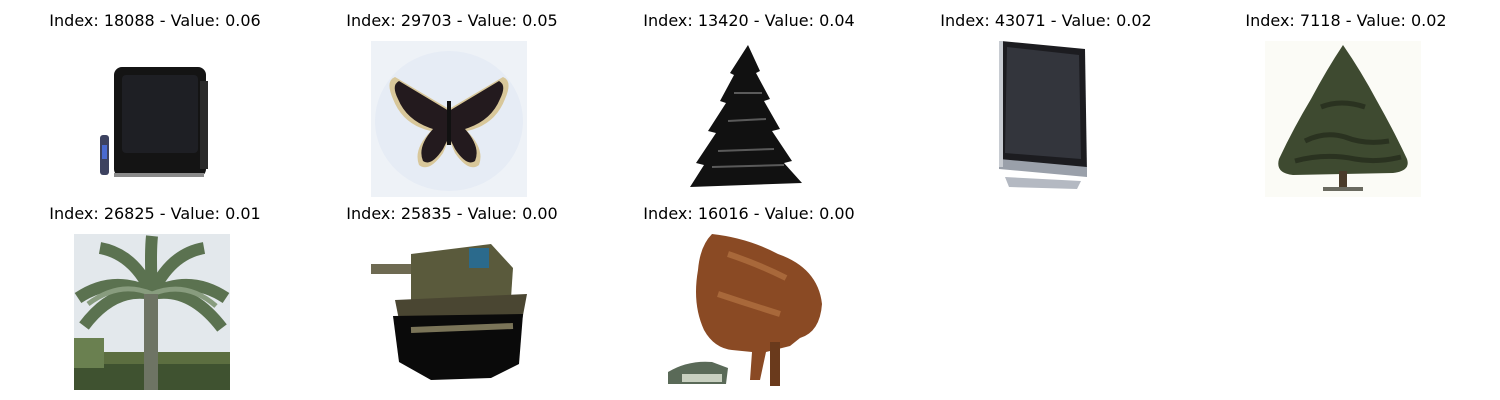 This screenshot has width=1500, height=400. What do you see at coordinates (749, 213) in the screenshot?
I see `cell-title: Index: 16016 - Value: 0.00` at bounding box center [749, 213].